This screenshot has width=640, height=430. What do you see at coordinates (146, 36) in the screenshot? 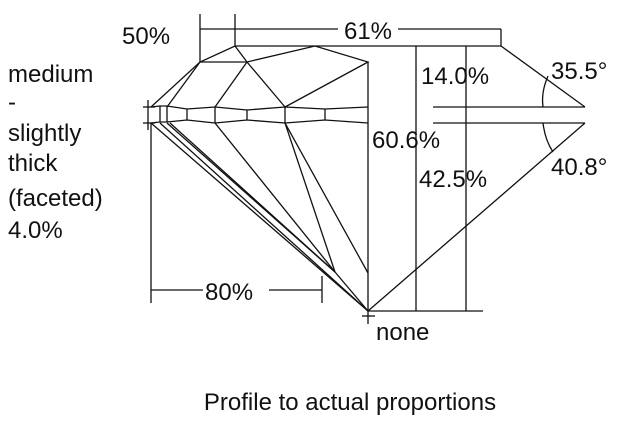
I see `lower-half-label: 50%` at bounding box center [146, 36].